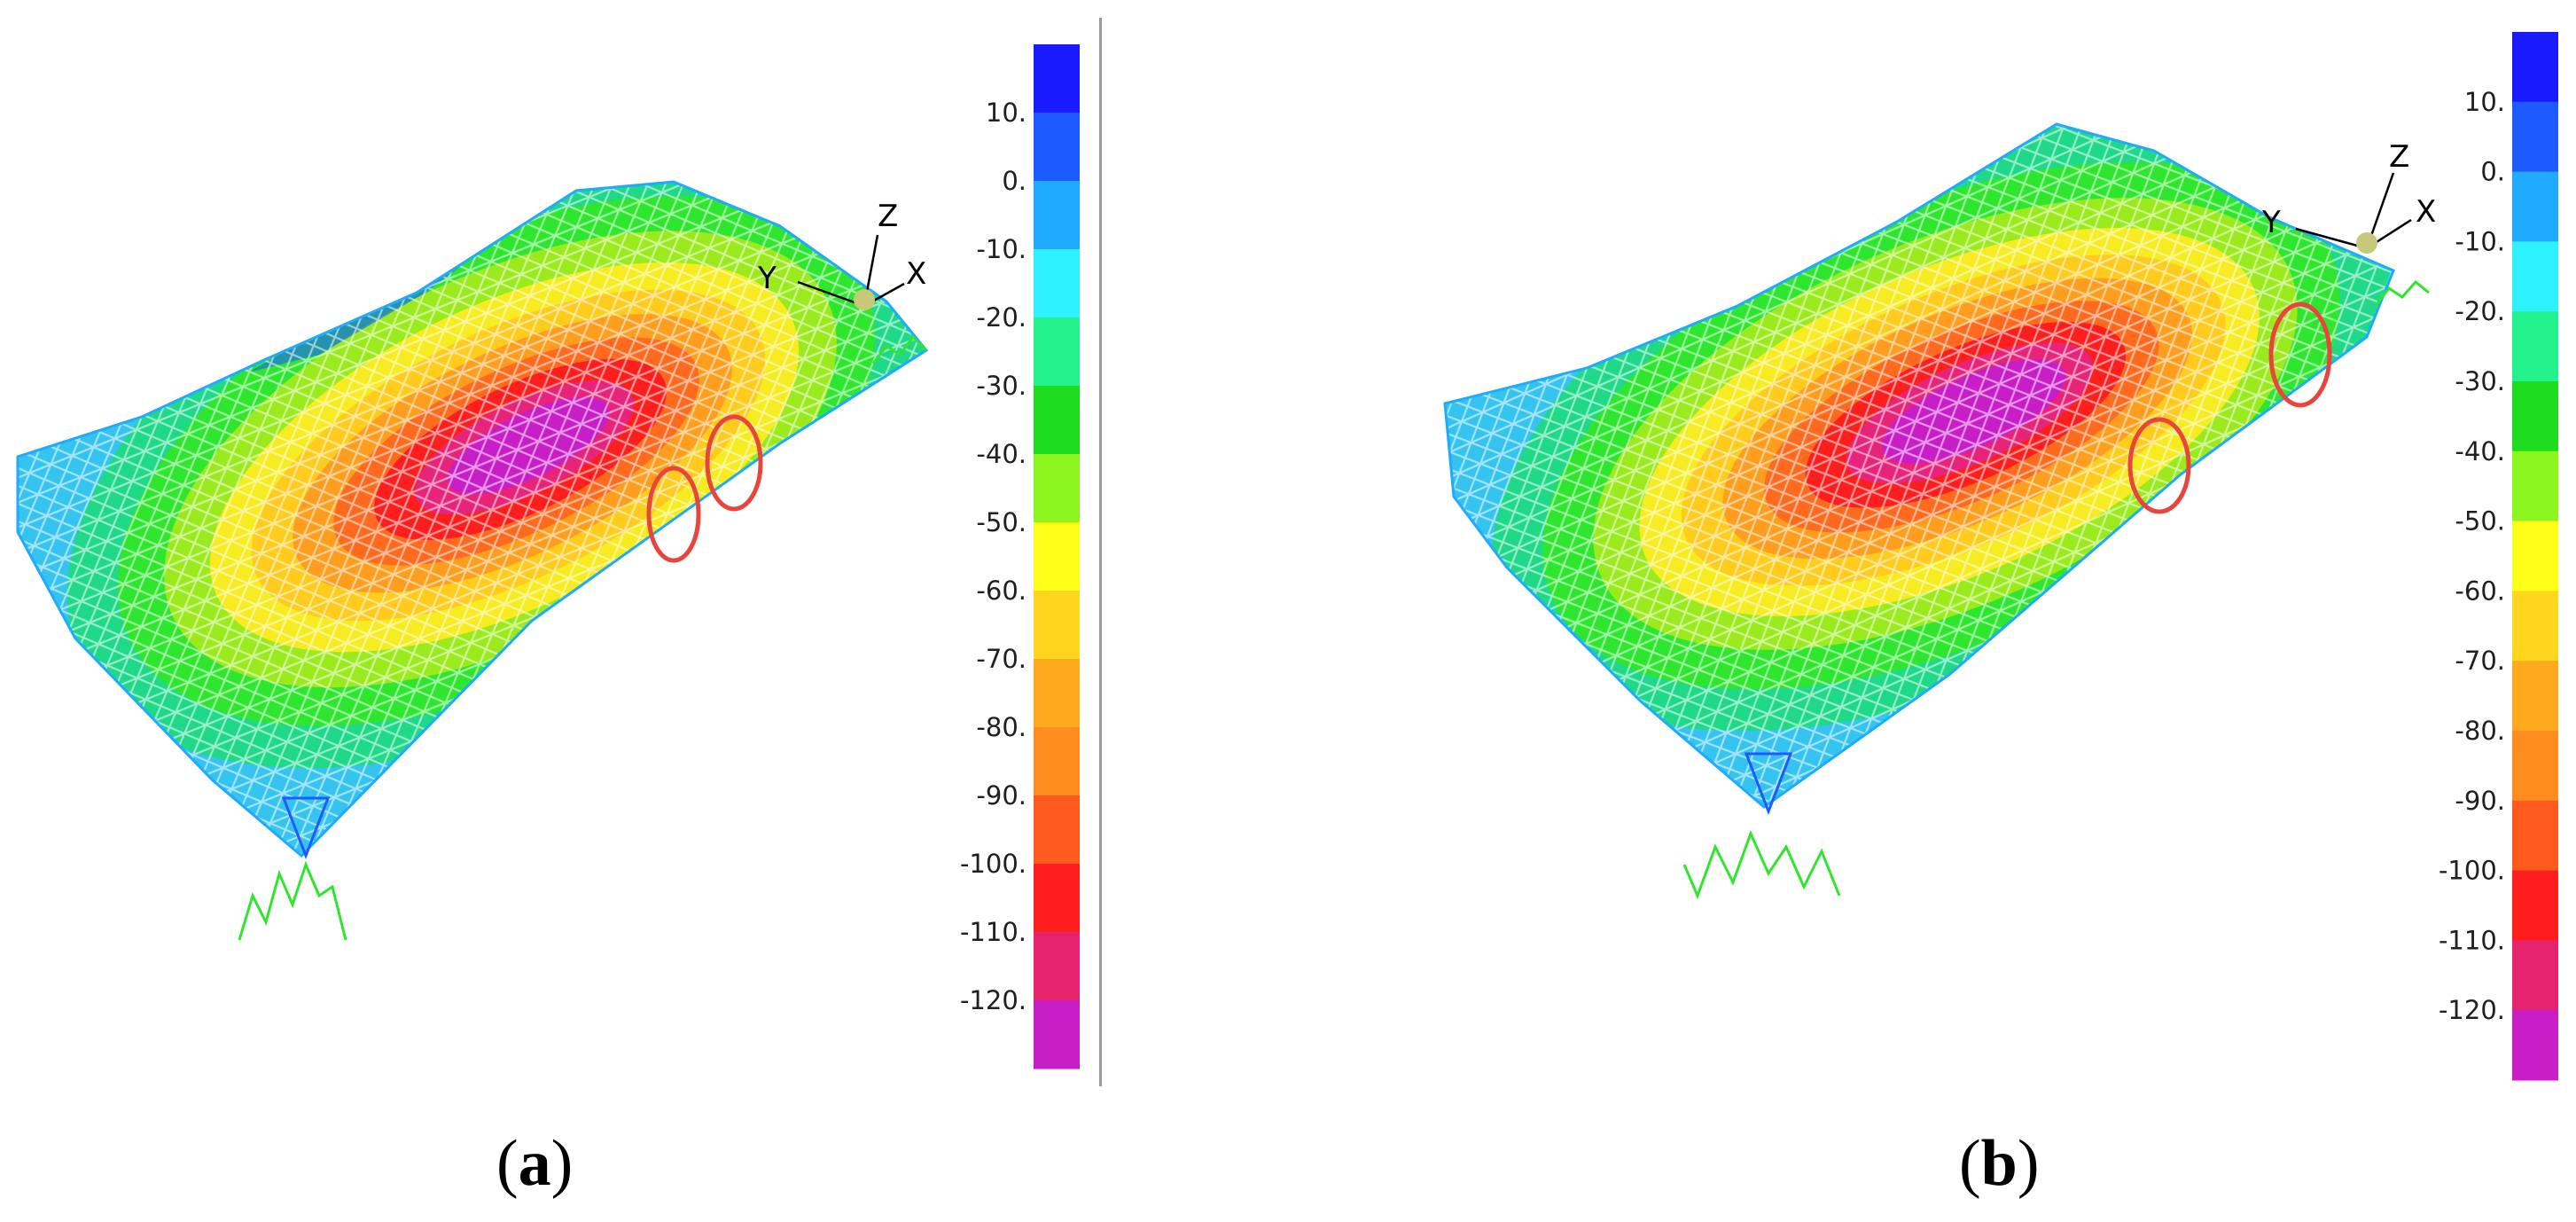  Describe the element at coordinates (2472, 871) in the screenshot. I see `legend-b-tick-label: -100.` at that location.